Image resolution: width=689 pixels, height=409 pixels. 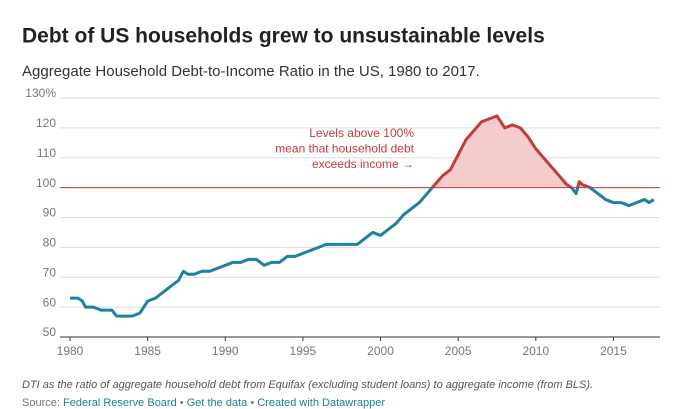 What do you see at coordinates (50, 213) in the screenshot?
I see `y-tick-label: 90` at bounding box center [50, 213].